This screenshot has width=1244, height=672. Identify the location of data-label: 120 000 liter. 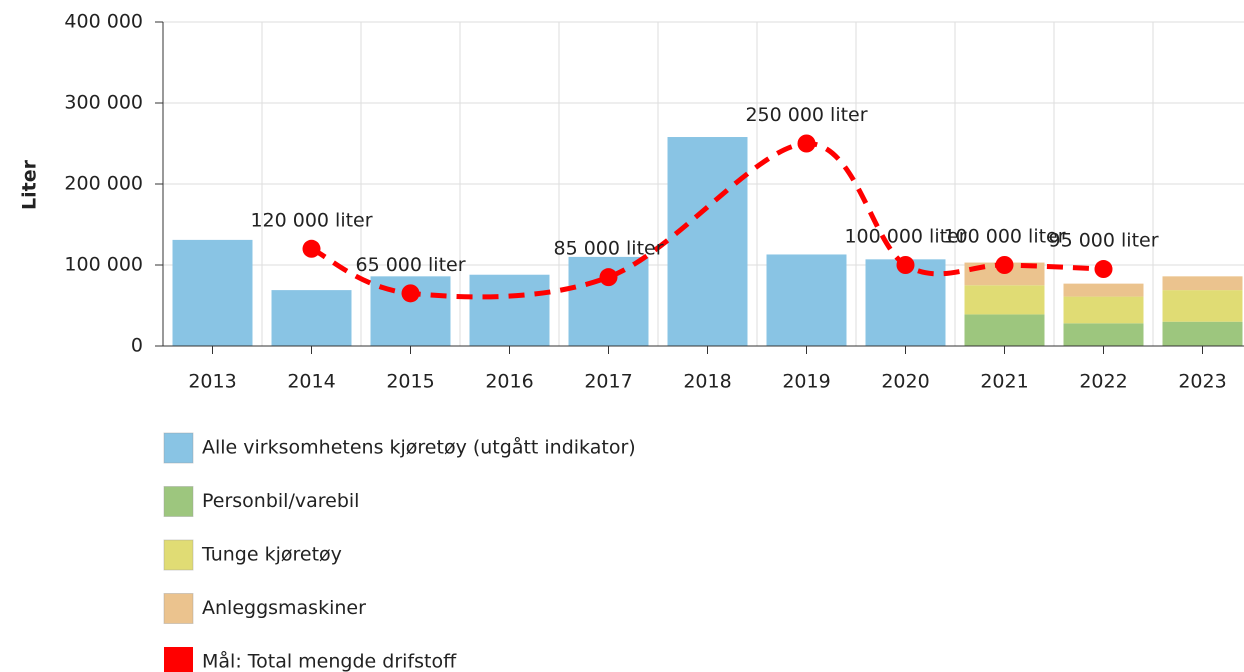
(311, 220).